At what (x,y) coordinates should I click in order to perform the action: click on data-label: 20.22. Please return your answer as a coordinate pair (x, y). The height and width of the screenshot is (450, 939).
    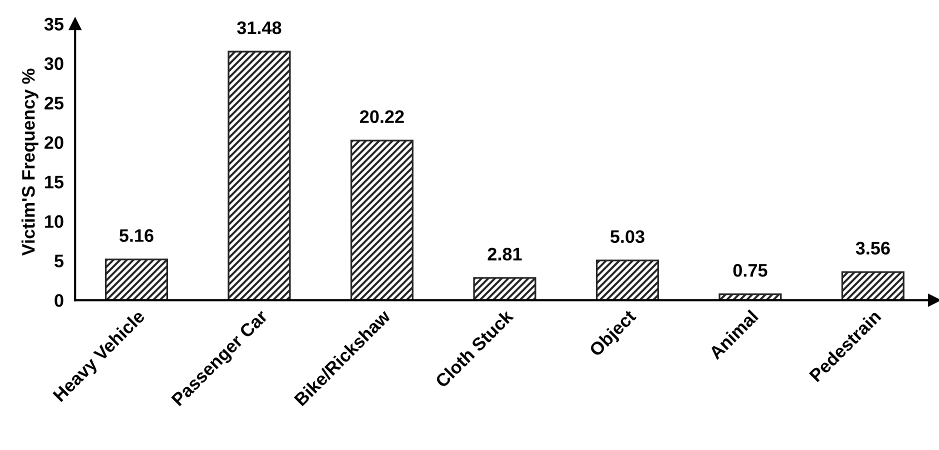
    Looking at the image, I should click on (382, 117).